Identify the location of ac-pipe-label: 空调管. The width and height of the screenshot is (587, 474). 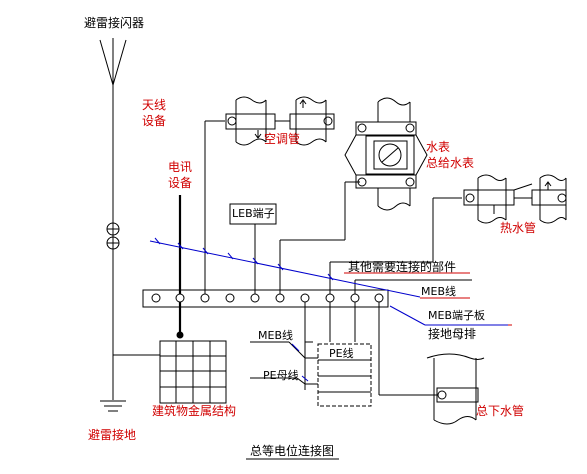
(282, 139).